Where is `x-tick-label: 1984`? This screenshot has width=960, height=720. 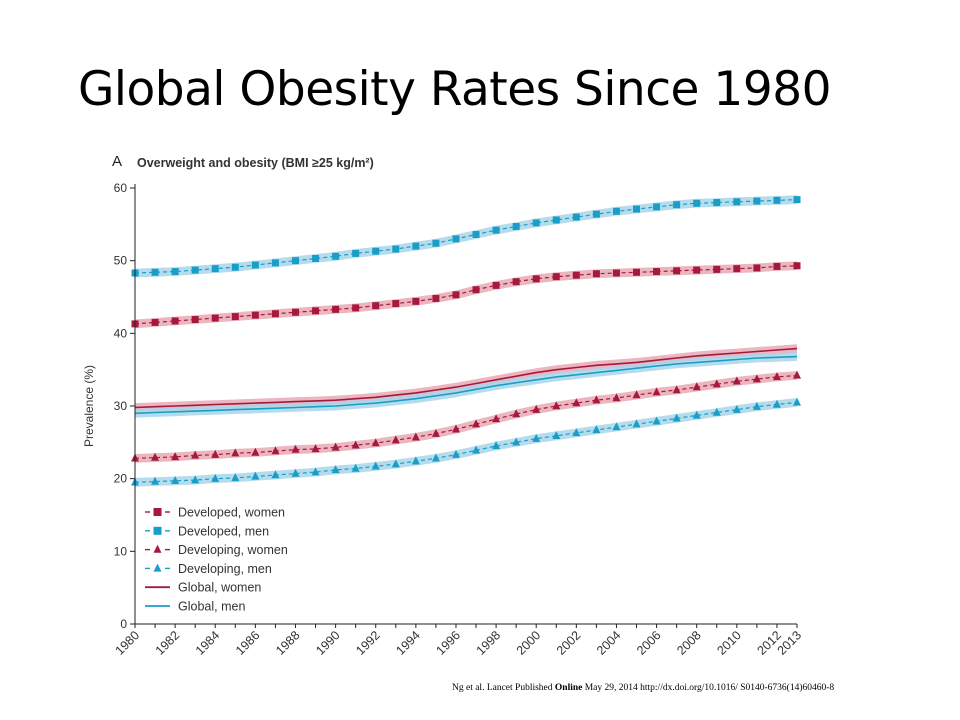 x-tick-label: 1984 is located at coordinates (208, 643).